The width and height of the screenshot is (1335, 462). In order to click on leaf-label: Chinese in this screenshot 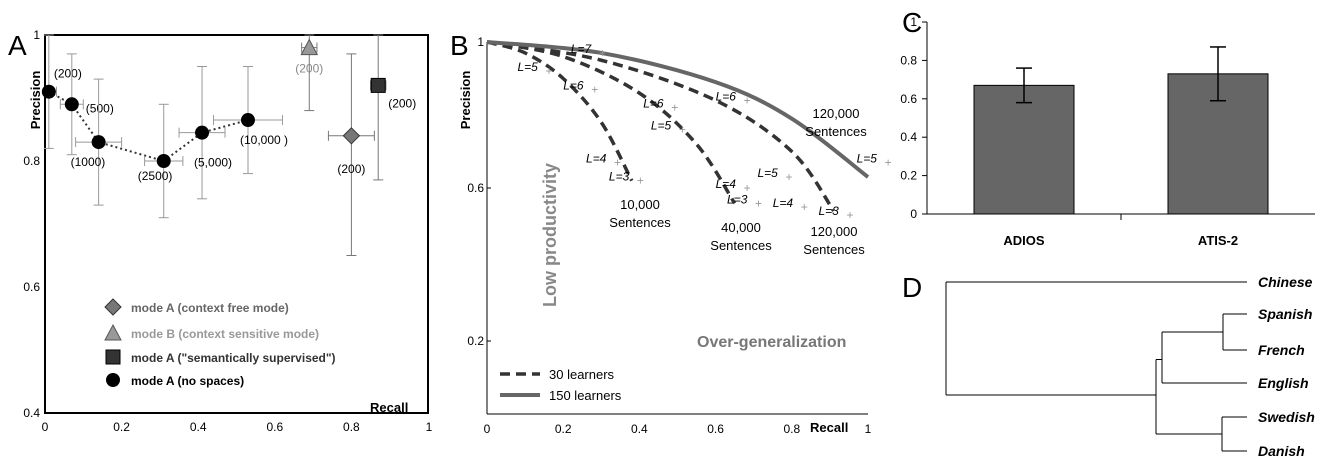, I will do `click(1285, 282)`.